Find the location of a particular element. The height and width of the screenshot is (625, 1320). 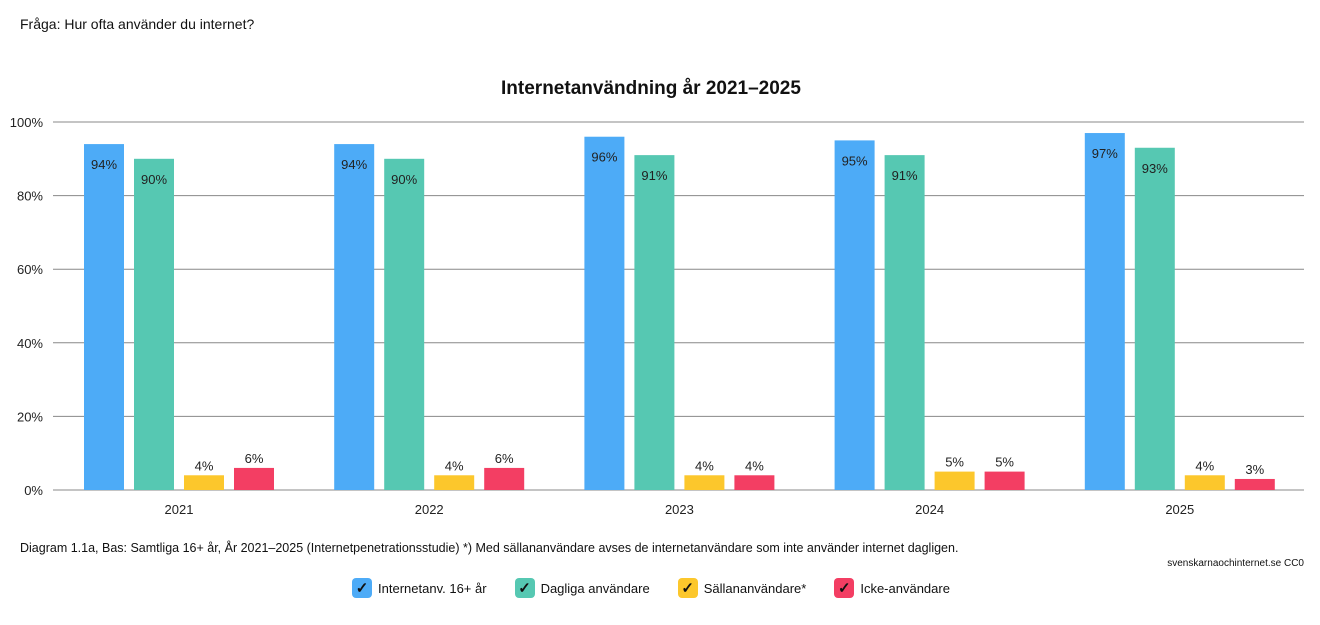

data-label: 93% is located at coordinates (1155, 168).